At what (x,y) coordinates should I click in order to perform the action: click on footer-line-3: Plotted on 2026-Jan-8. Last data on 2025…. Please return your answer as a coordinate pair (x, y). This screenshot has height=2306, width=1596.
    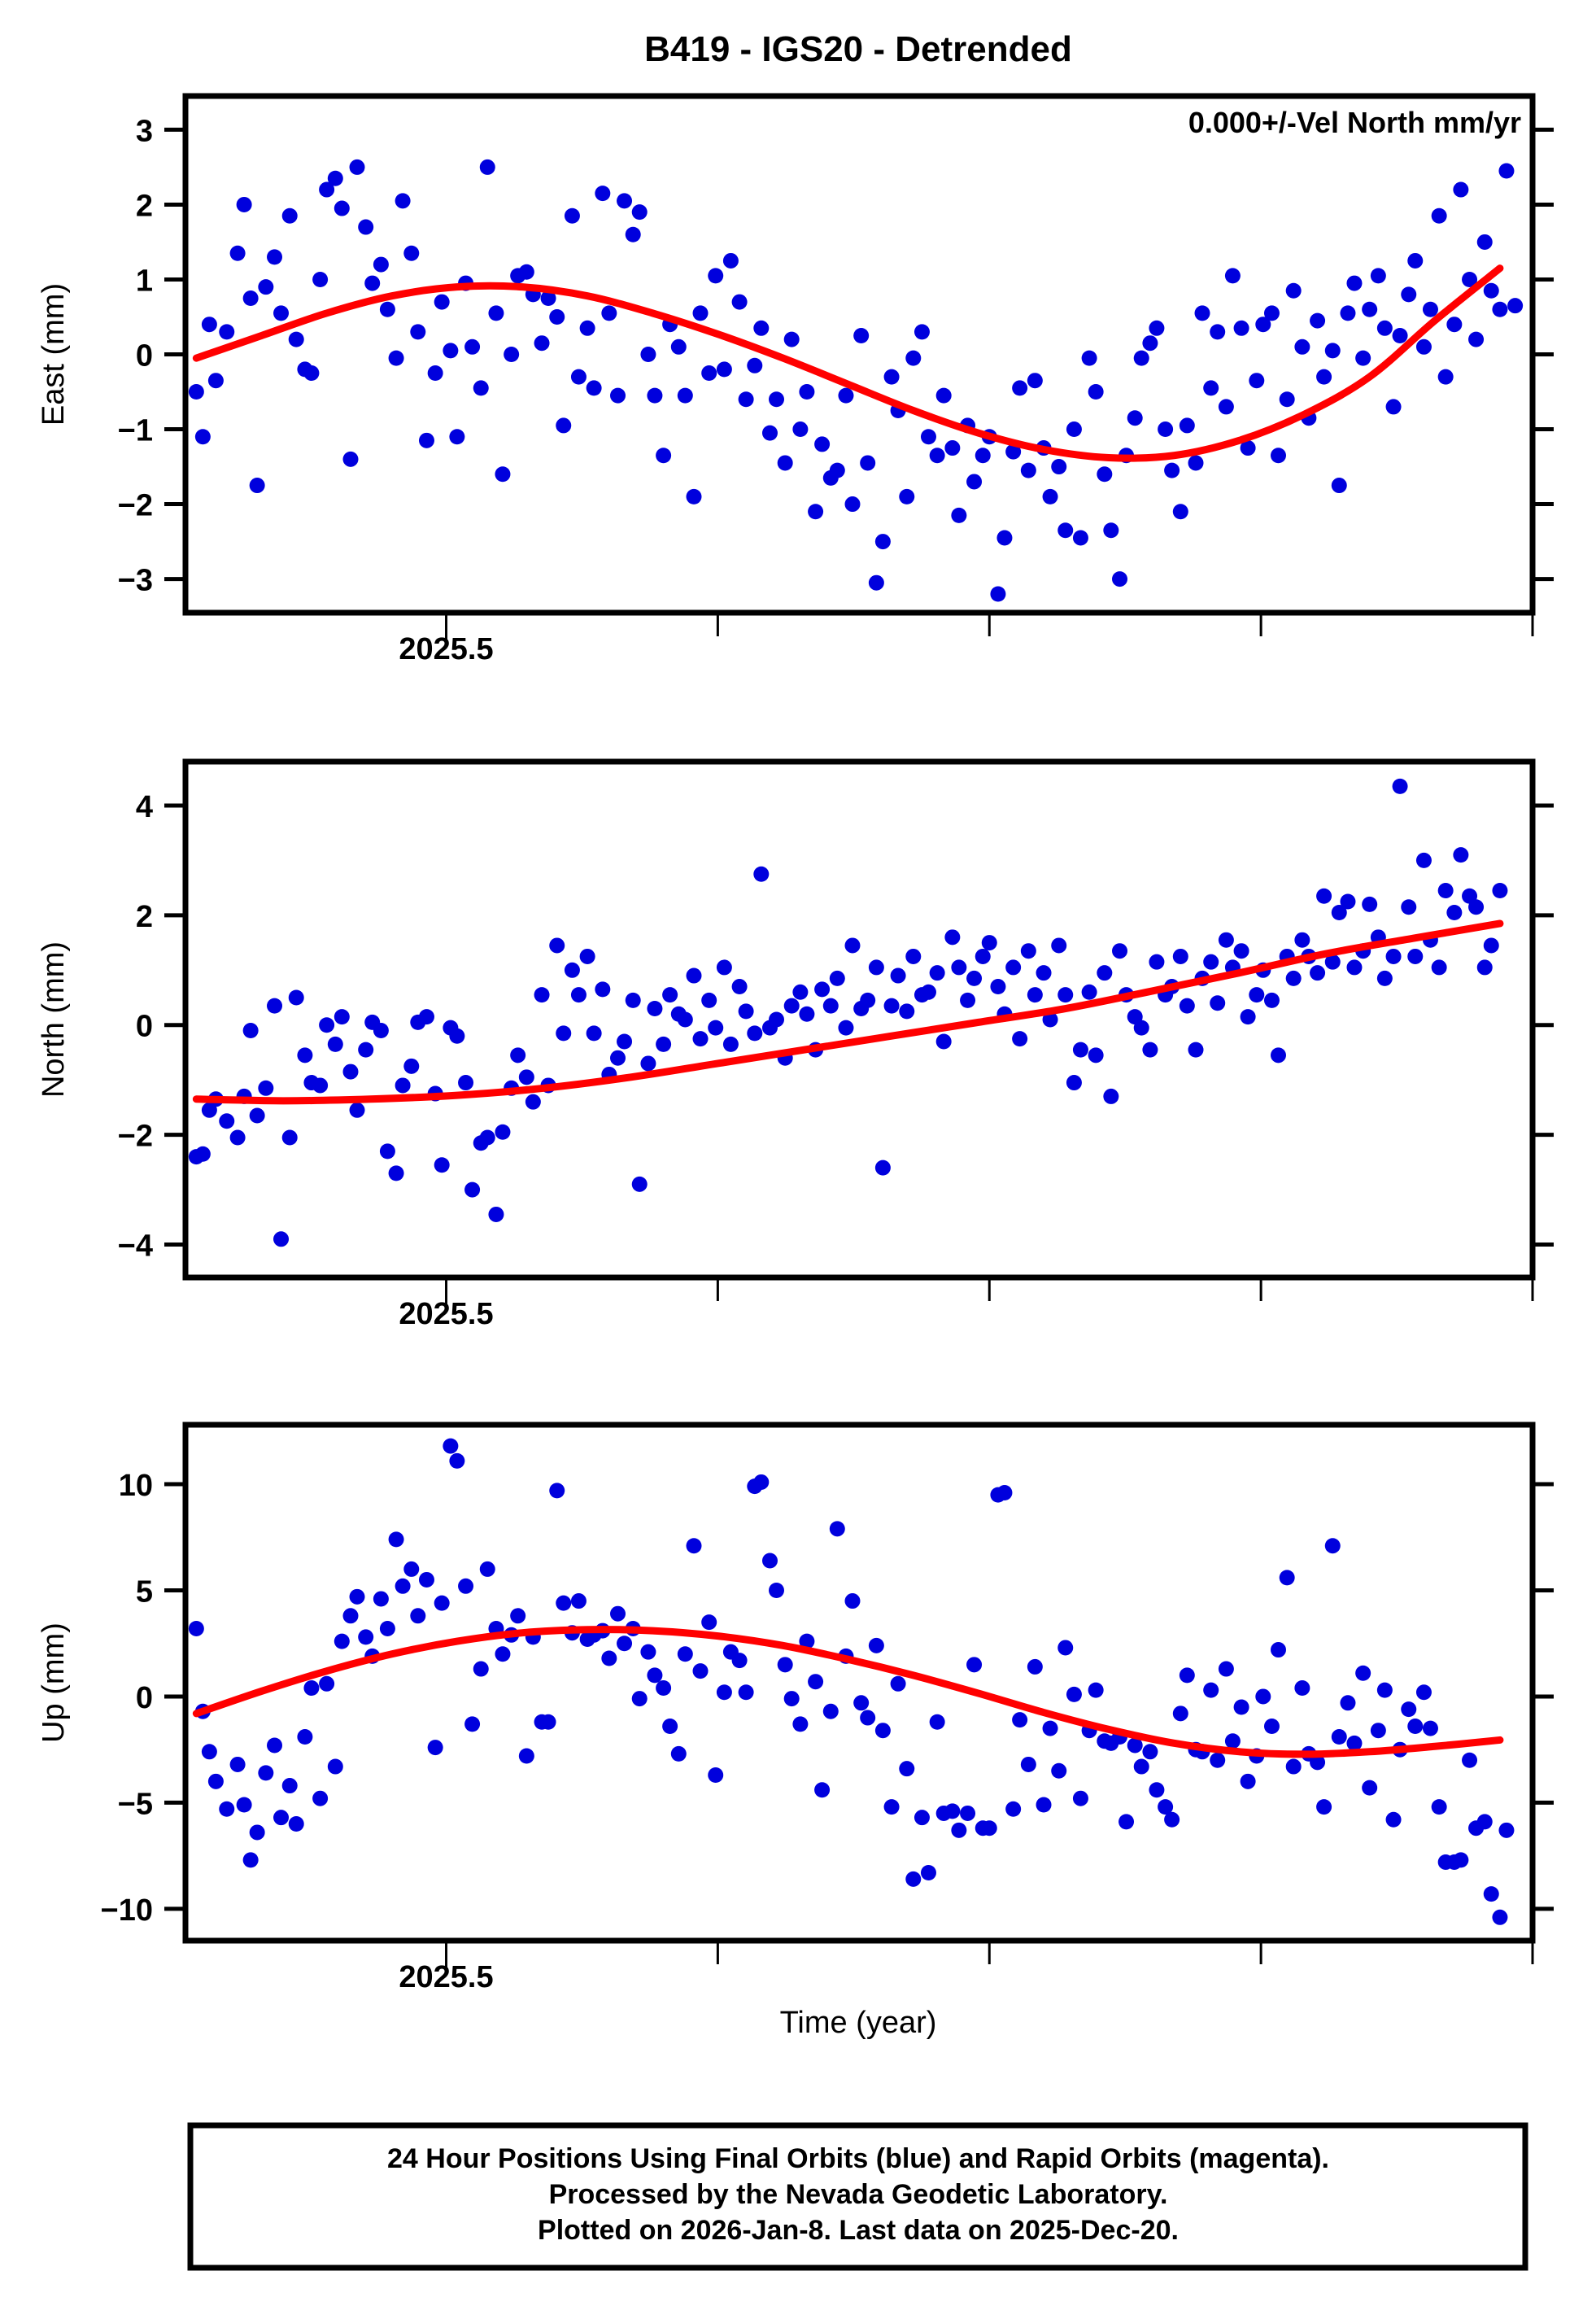
    Looking at the image, I should click on (858, 2230).